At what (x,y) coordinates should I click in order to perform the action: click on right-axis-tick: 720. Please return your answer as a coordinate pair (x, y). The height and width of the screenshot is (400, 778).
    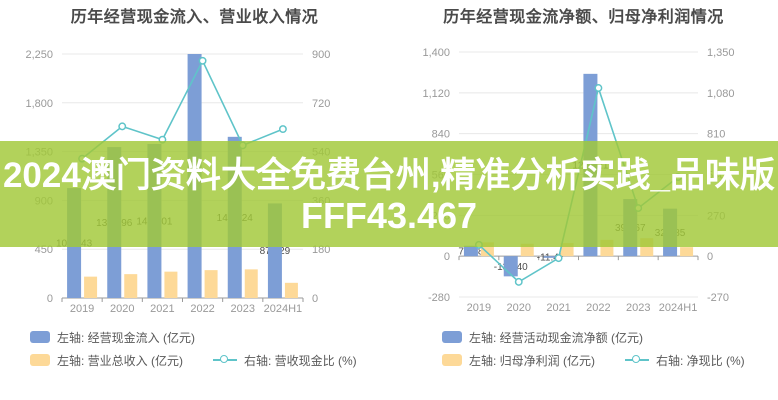
    Looking at the image, I should click on (321, 104).